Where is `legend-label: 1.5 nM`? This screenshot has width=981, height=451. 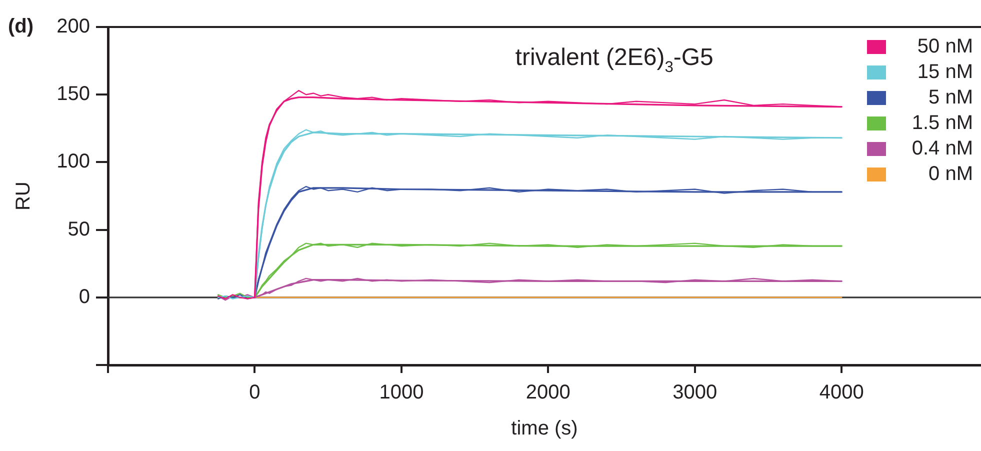
legend-label: 1.5 nM is located at coordinates (942, 123).